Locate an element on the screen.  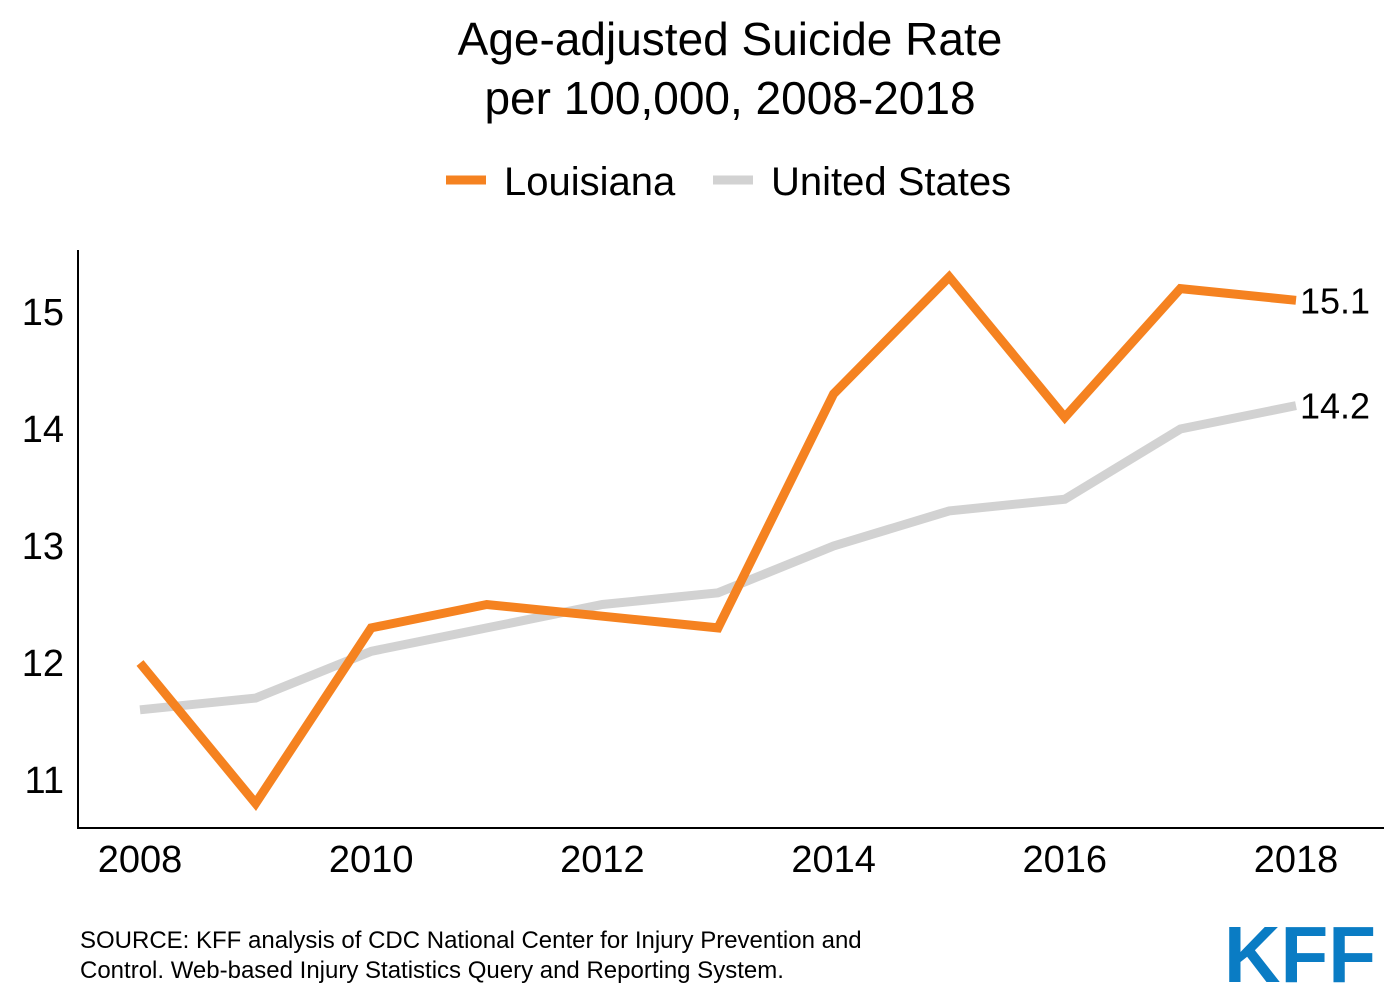
x-tick-label: 2018 is located at coordinates (1296, 860).